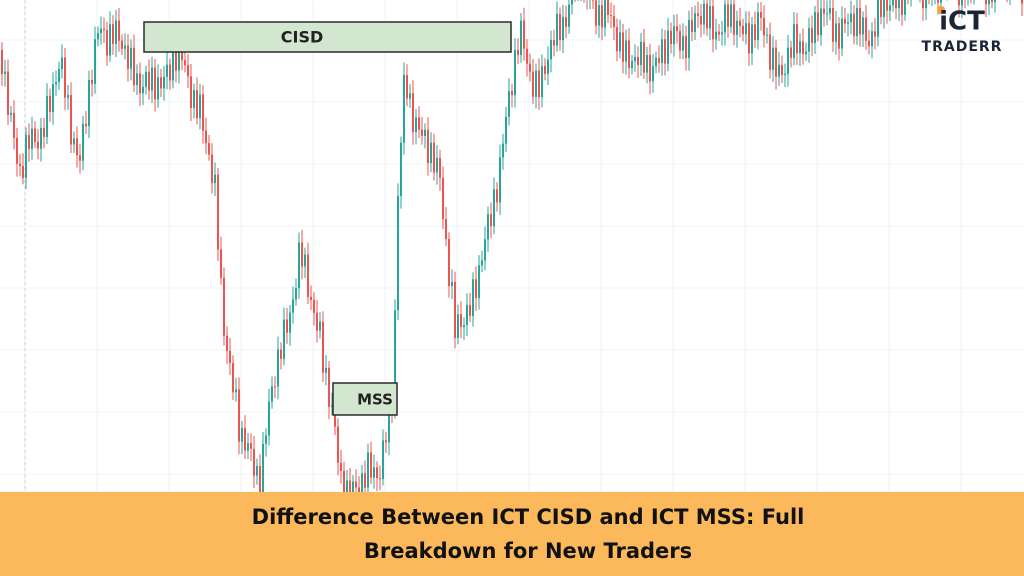 Image resolution: width=1024 pixels, height=576 pixels. What do you see at coordinates (327, 37) in the screenshot?
I see `cisd-box` at bounding box center [327, 37].